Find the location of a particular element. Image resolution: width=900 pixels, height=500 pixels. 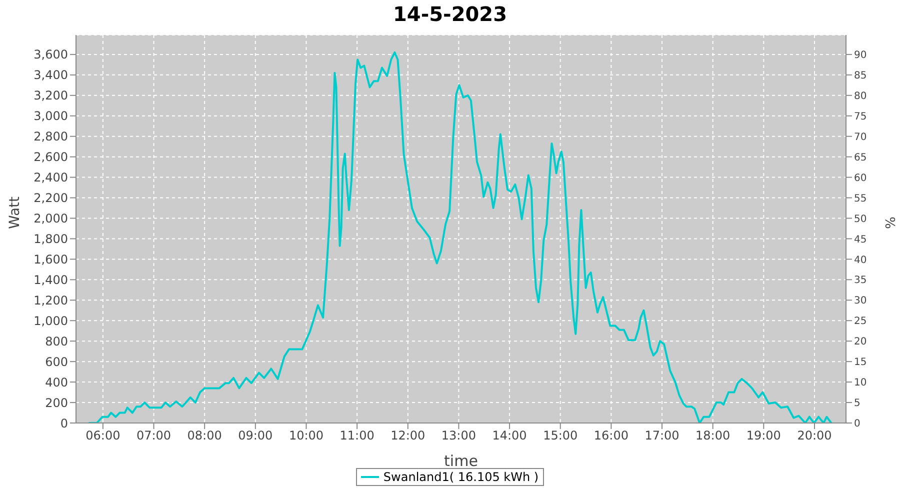

y-tick-label: 3,400 is located at coordinates (51, 75).